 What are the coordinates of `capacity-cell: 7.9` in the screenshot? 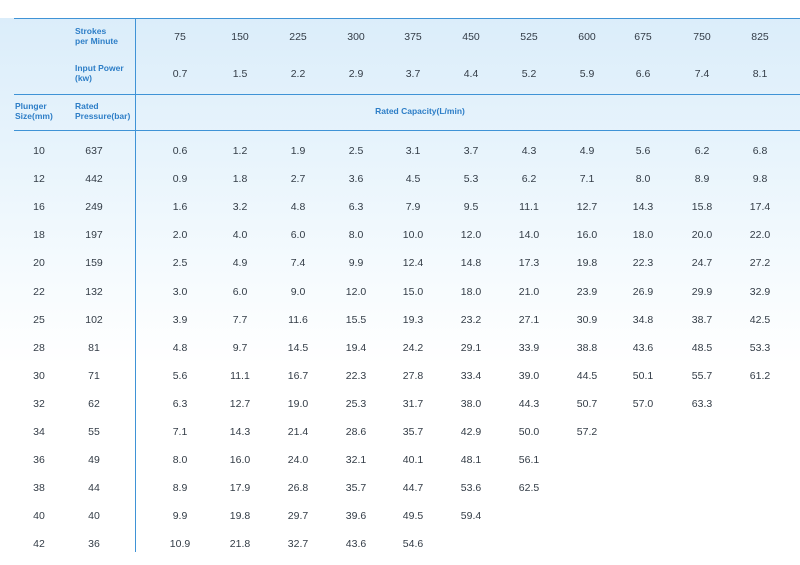 It's located at (413, 207).